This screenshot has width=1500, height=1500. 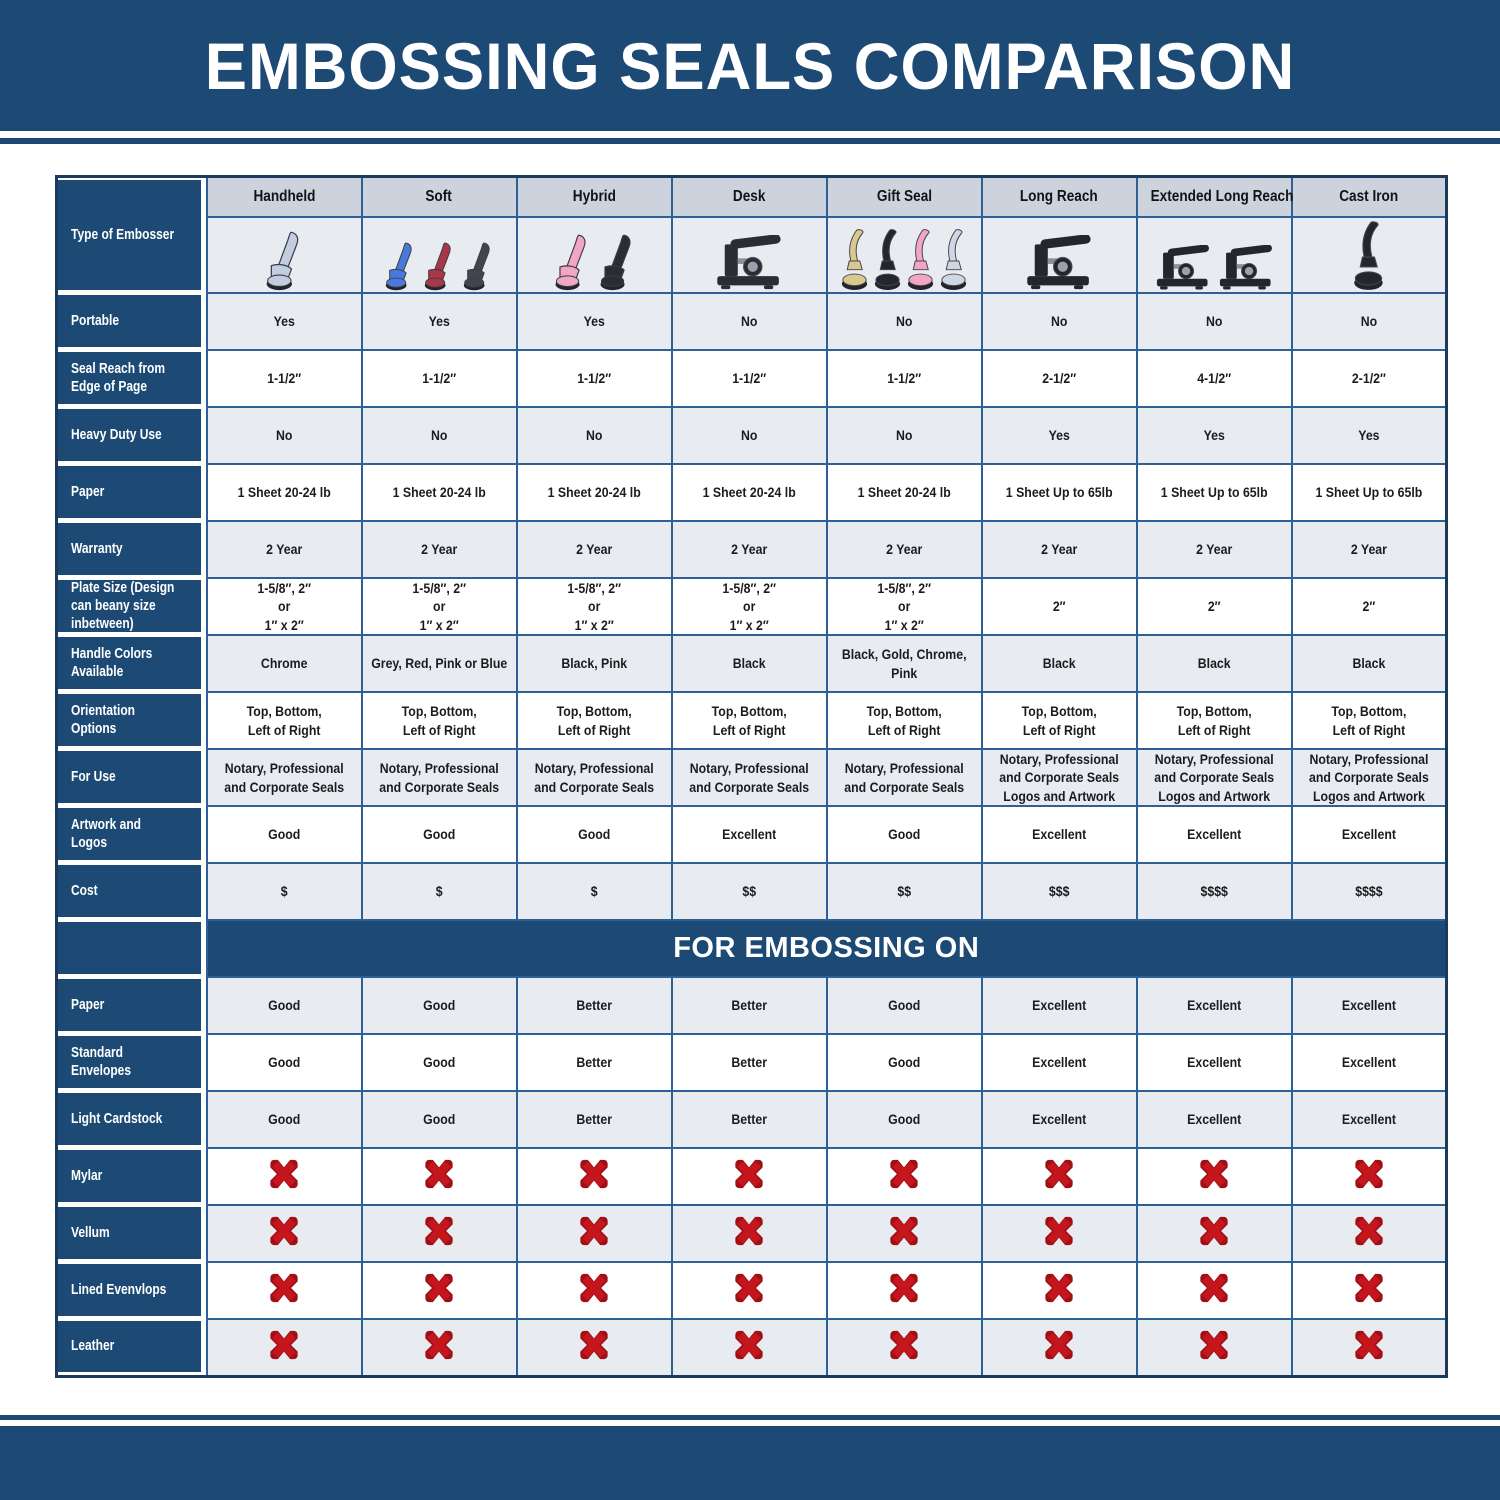 I want to click on cell-paper-gift-seal: Good, so click(x=904, y=1005).